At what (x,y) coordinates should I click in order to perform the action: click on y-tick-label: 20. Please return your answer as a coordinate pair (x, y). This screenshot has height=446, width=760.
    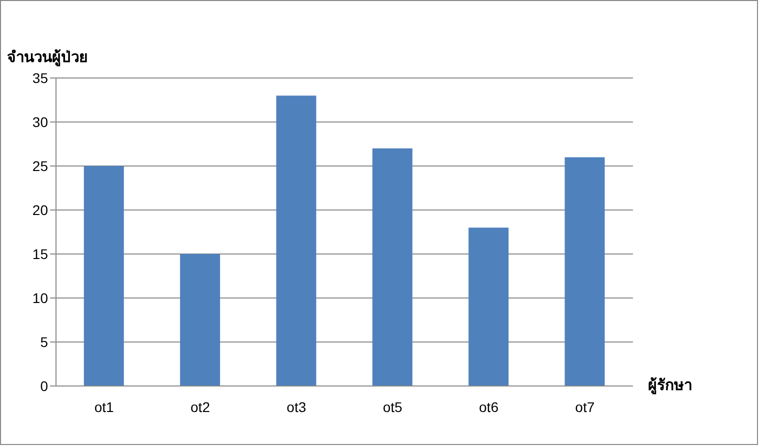
    Looking at the image, I should click on (40, 210).